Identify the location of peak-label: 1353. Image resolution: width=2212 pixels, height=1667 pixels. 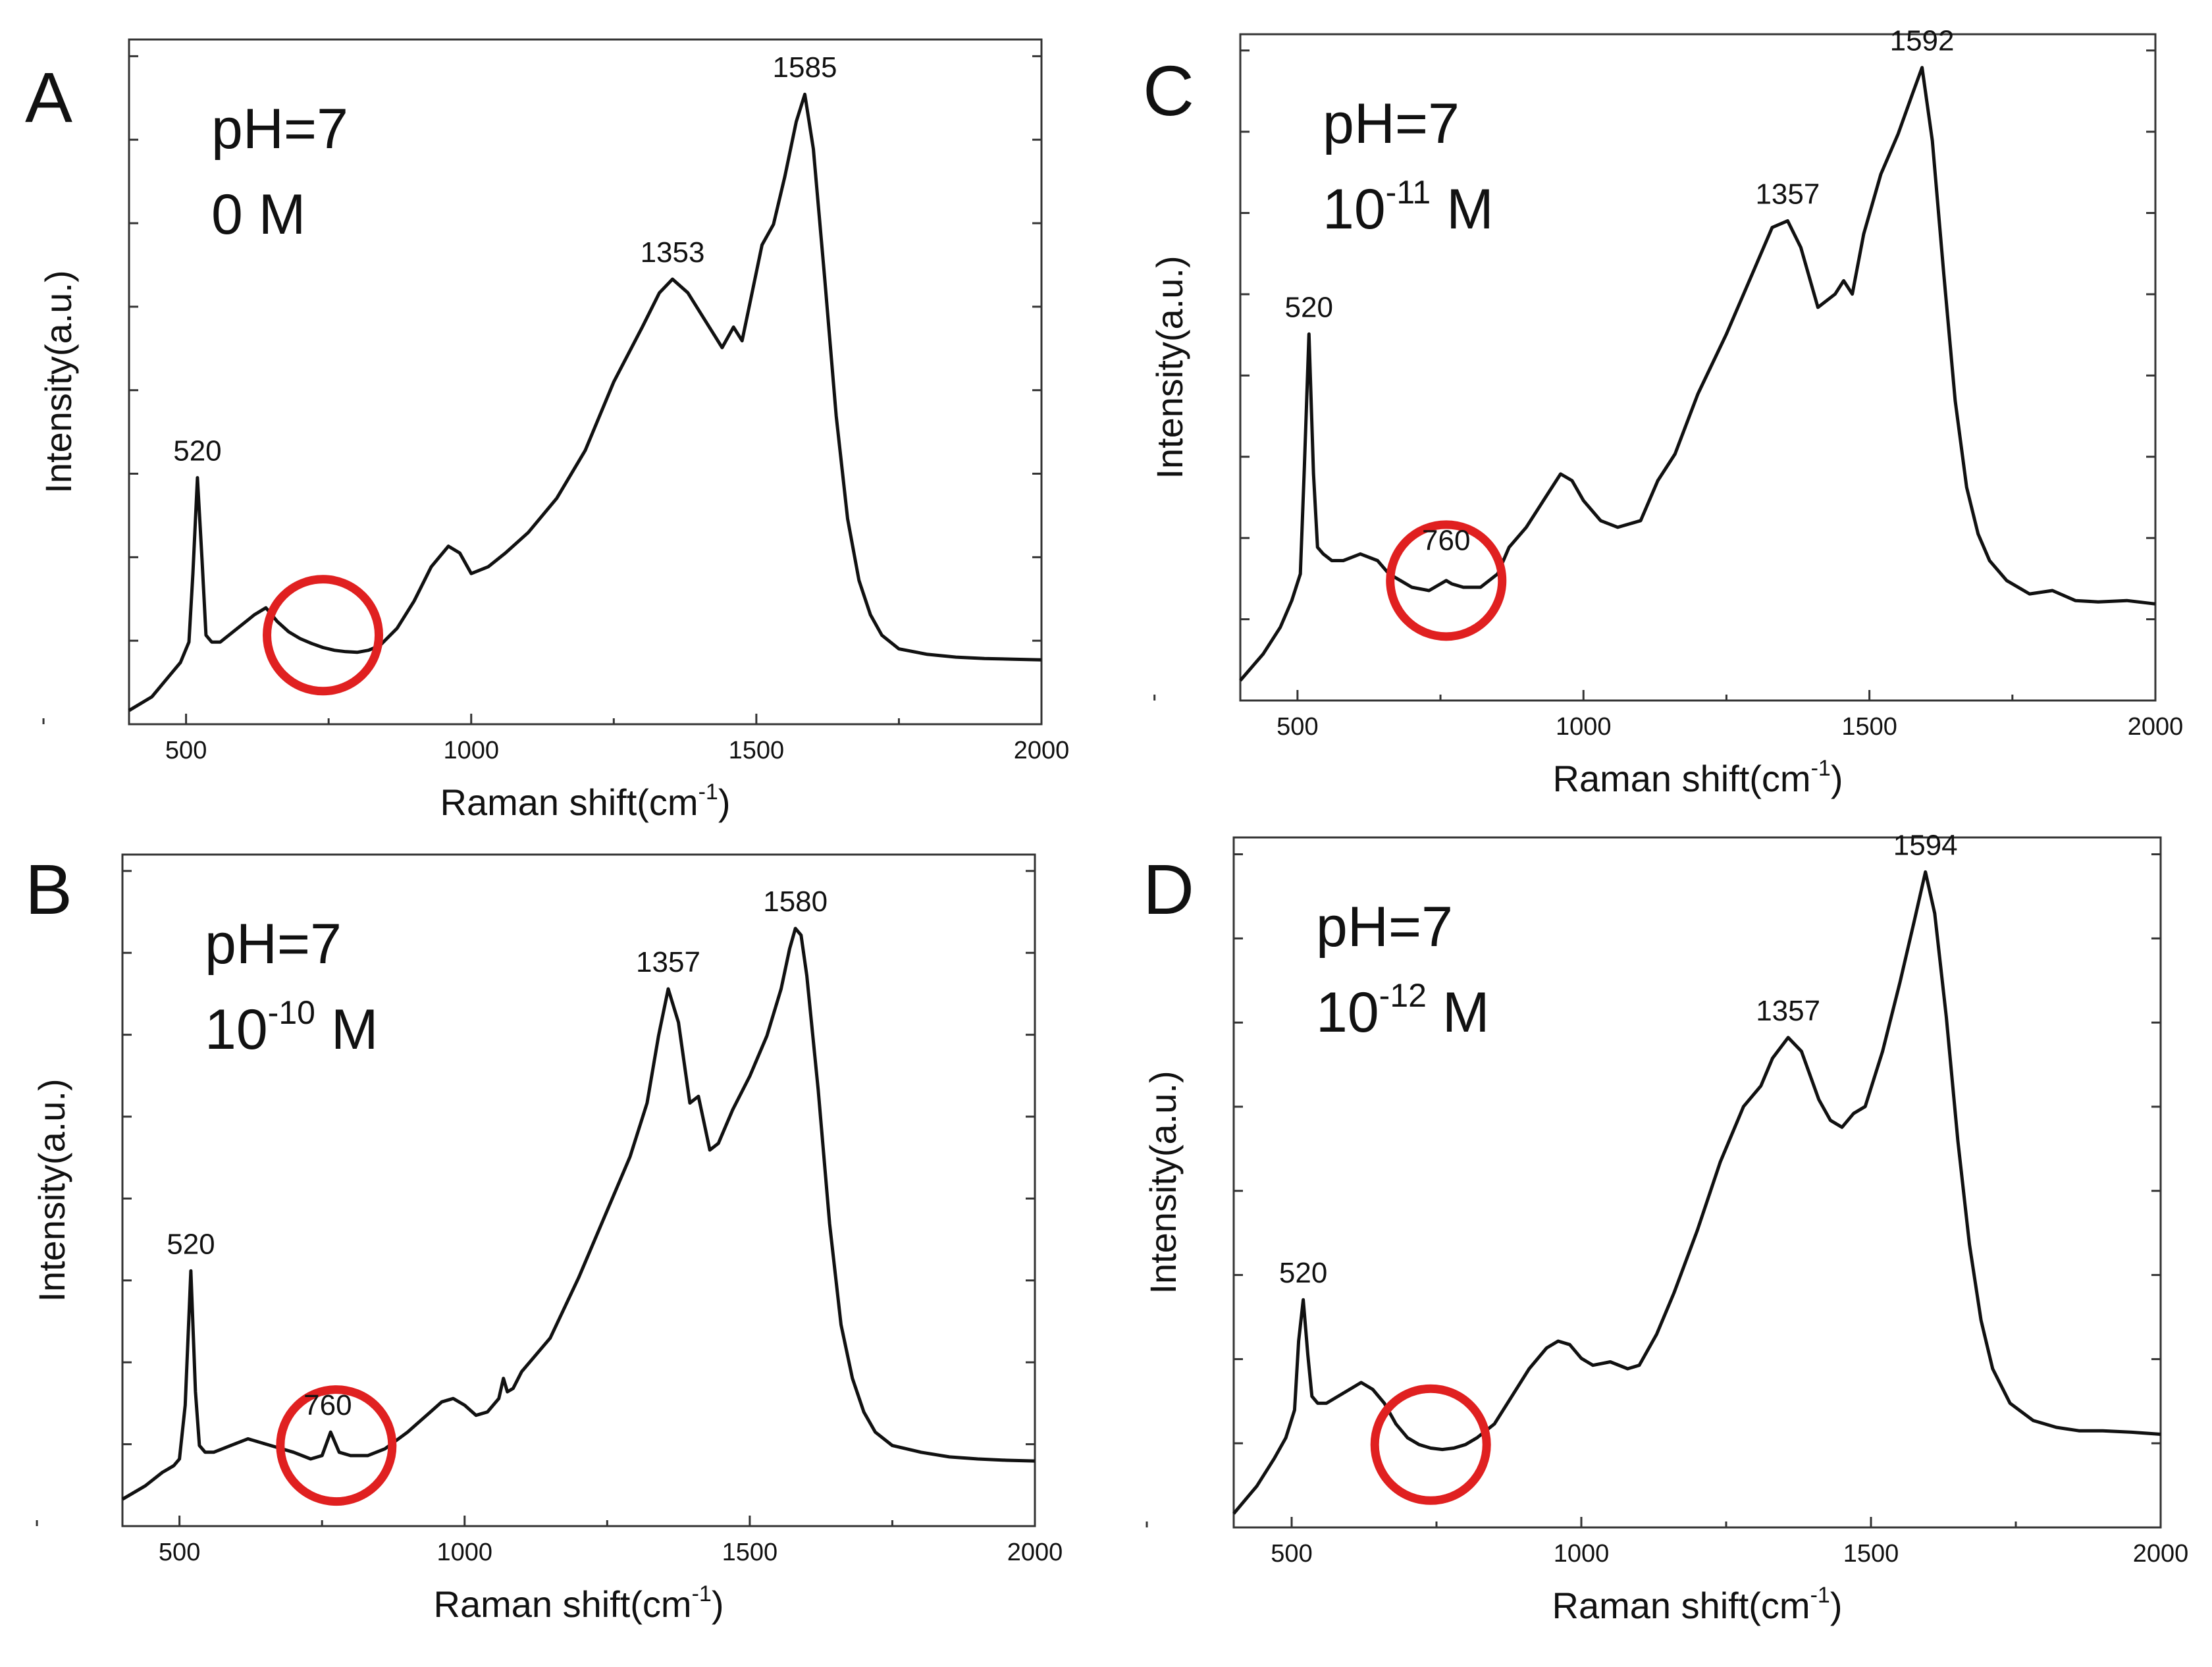
(673, 252).